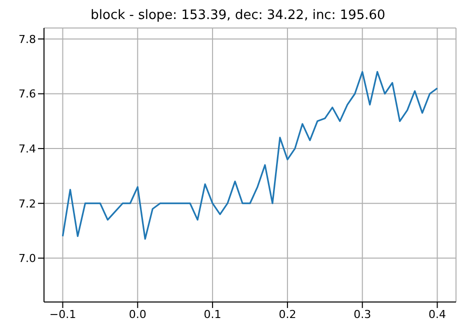 This screenshot has height=332, width=475. Describe the element at coordinates (238, 16) in the screenshot. I see `chart-title: block - slope: 153.39, dec: 34.22, inc: 195.60` at that location.